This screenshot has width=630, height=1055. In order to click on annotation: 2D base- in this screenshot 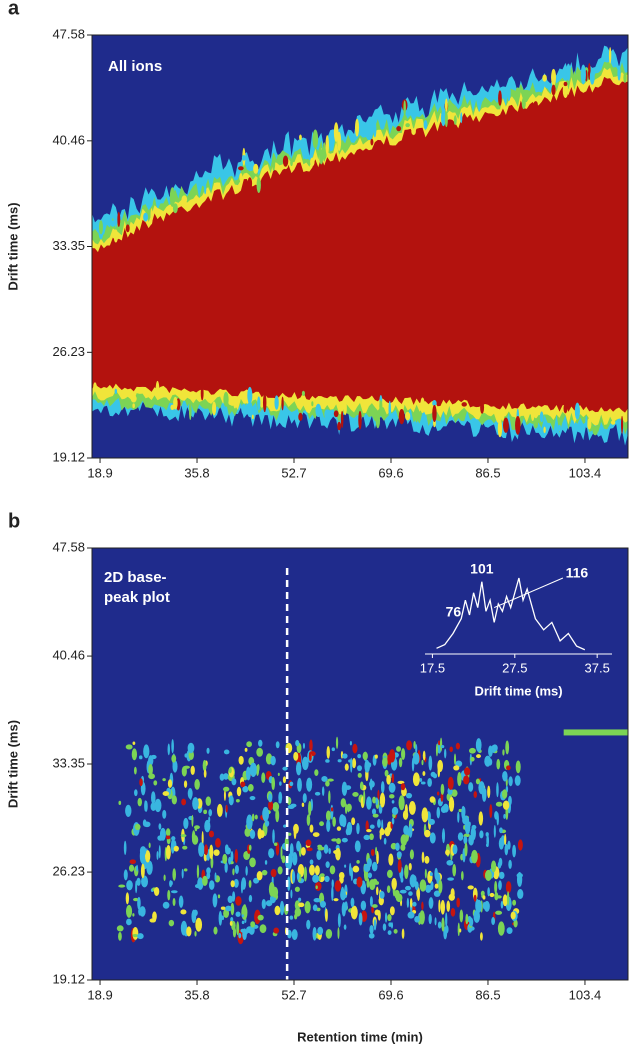, I will do `click(135, 577)`.